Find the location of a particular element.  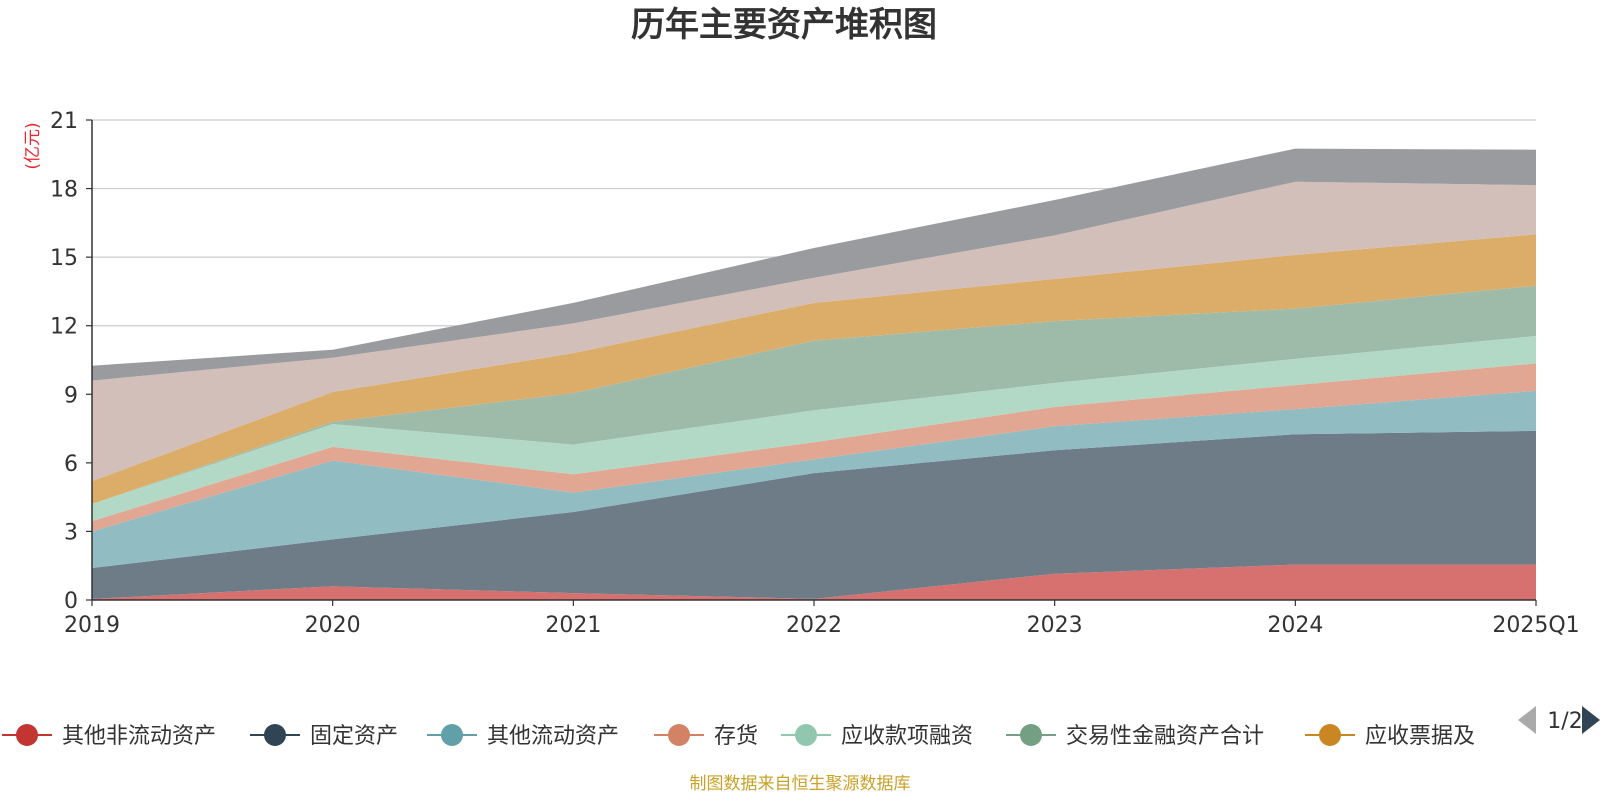

legend-item: 固定资产 is located at coordinates (324, 736).